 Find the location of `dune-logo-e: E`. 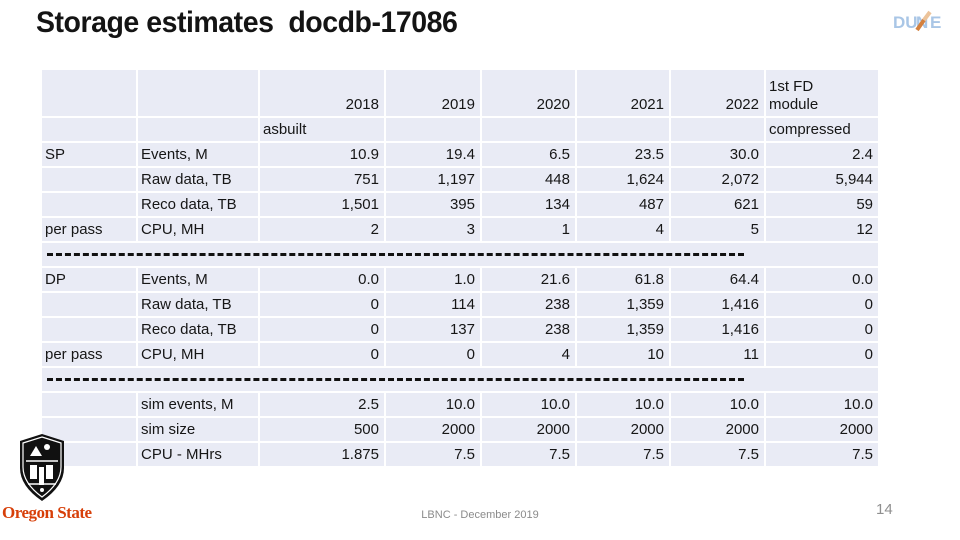

dune-logo-e: E is located at coordinates (935, 22).